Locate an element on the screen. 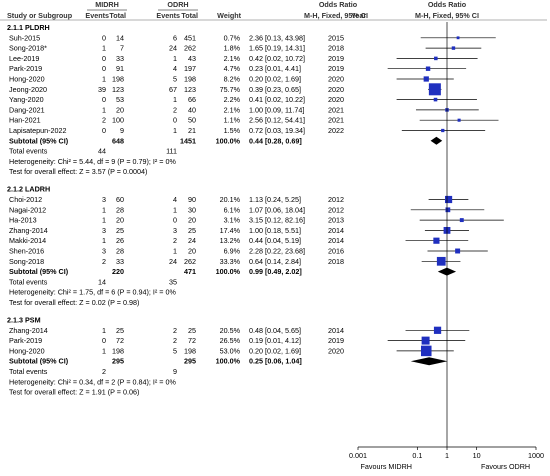 The height and width of the screenshot is (476, 550). events-midrh: 2 is located at coordinates (104, 120).